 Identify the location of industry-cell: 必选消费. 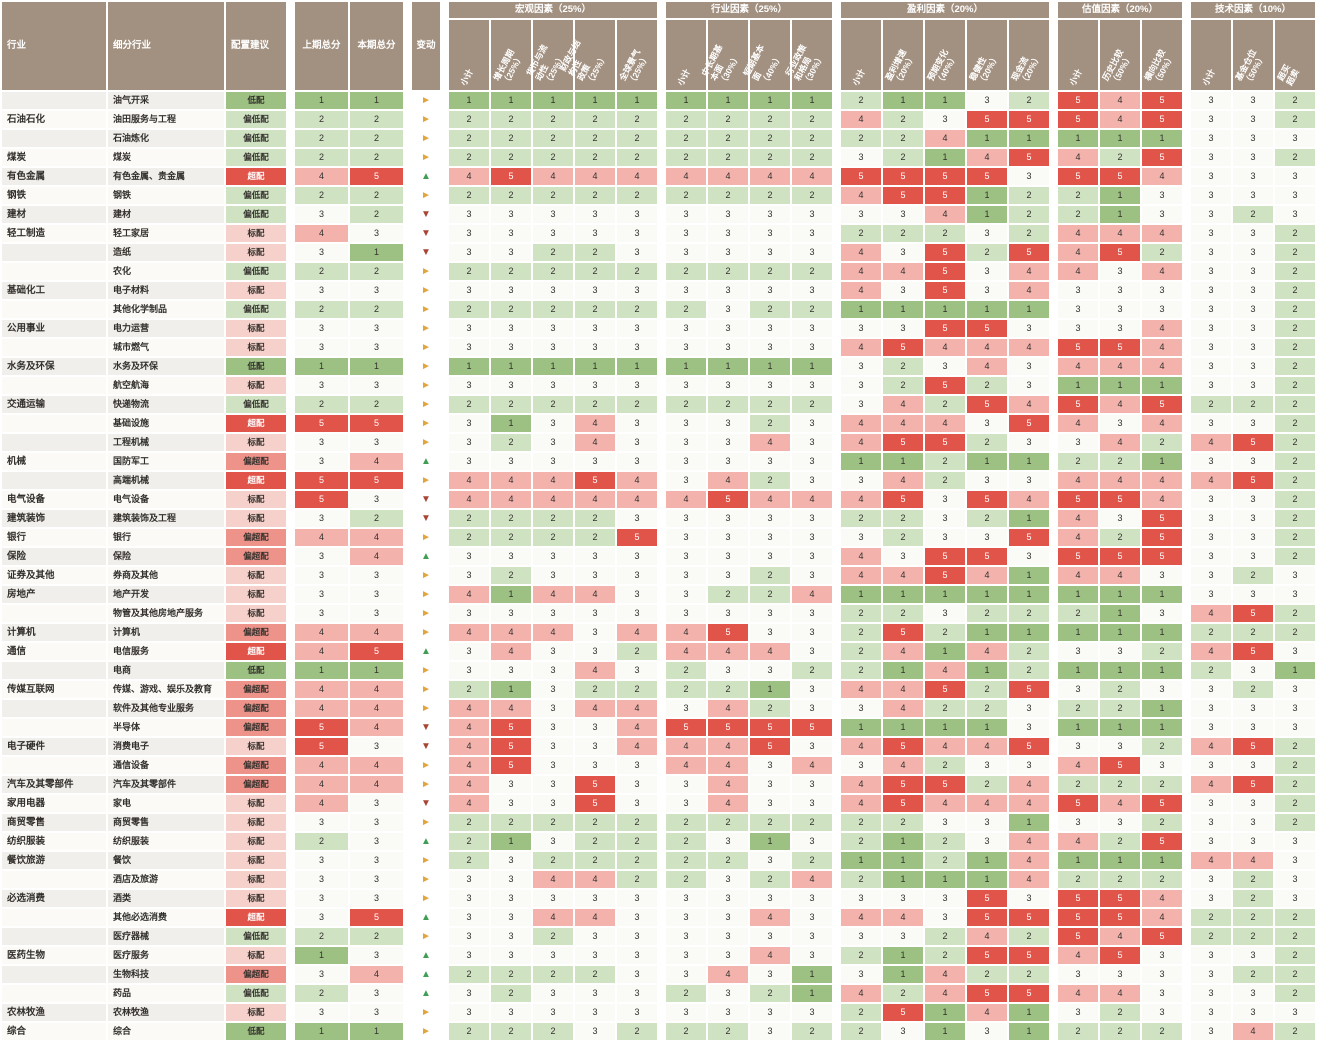
(54, 898).